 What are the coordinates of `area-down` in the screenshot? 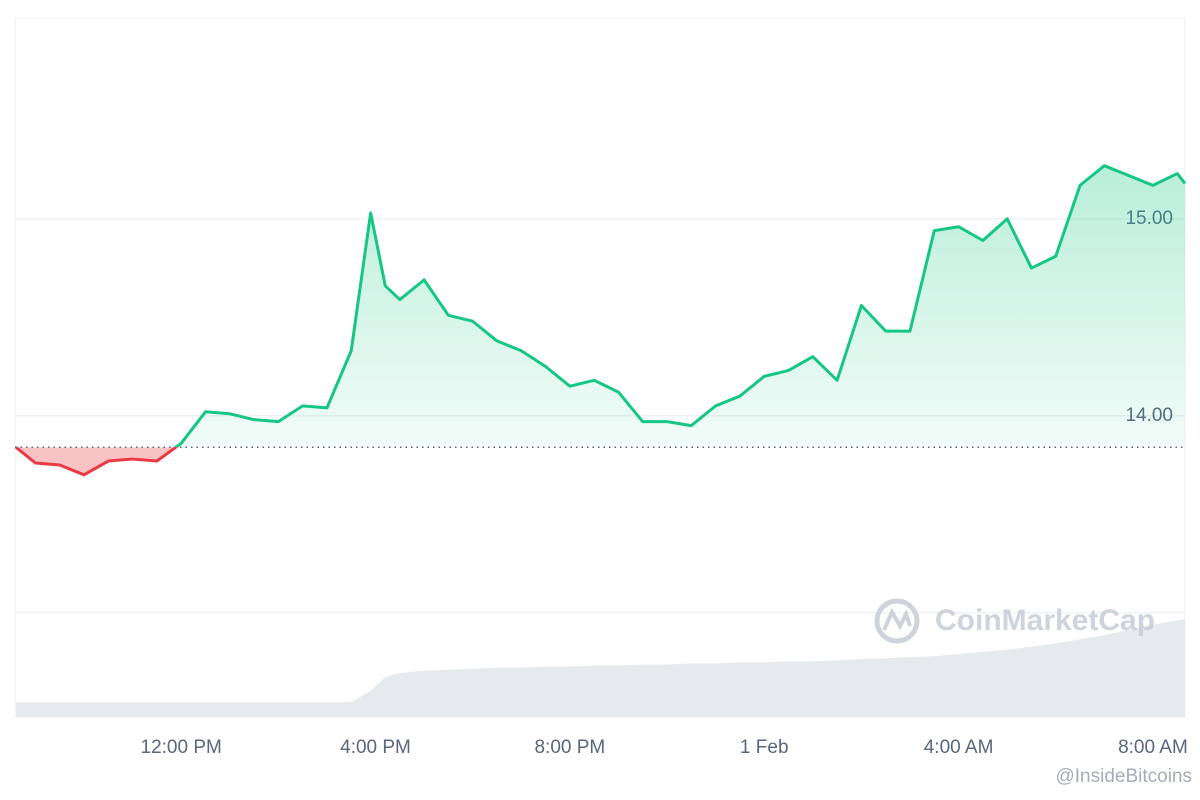 It's located at (95, 461).